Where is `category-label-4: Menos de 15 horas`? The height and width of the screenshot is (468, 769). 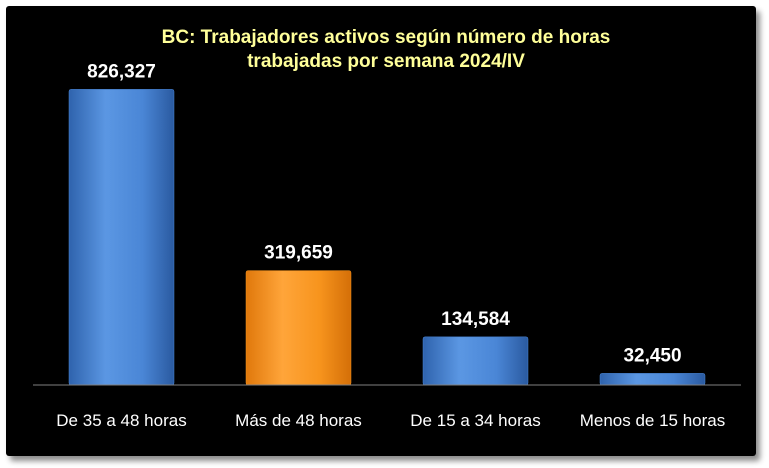
category-label-4: Menos de 15 horas is located at coordinates (653, 420).